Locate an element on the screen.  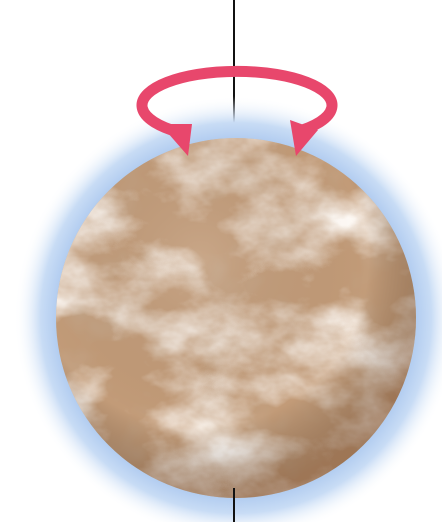
arrow-head-left is located at coordinates (176, 140).